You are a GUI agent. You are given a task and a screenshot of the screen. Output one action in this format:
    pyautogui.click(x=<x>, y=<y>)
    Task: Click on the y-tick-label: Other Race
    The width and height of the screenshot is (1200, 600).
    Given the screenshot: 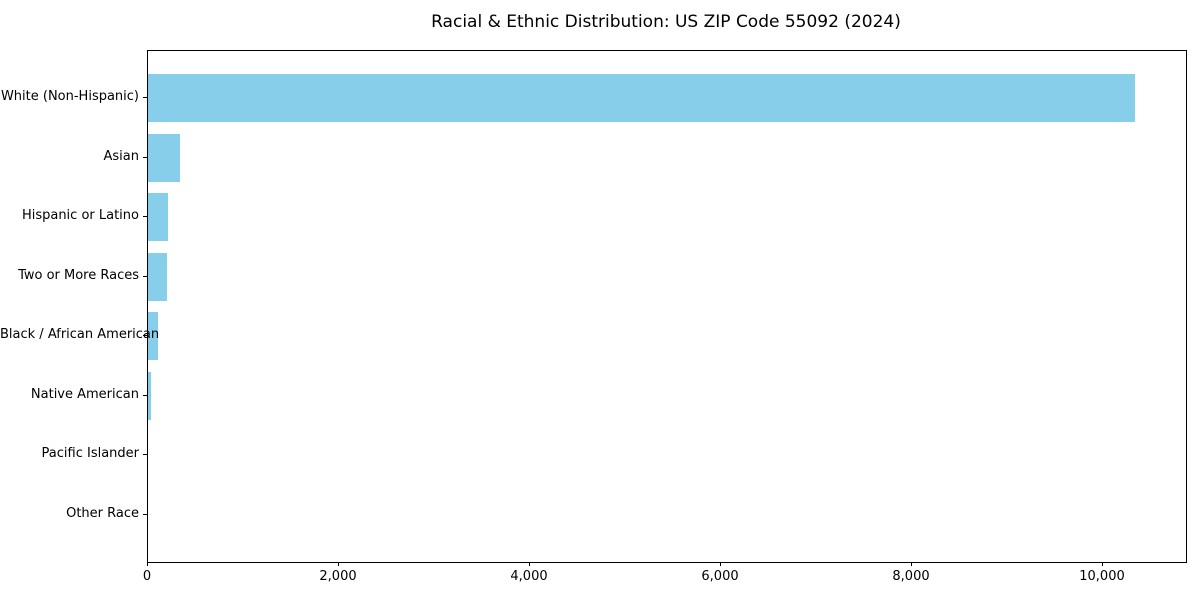 What is the action you would take?
    pyautogui.click(x=102, y=513)
    